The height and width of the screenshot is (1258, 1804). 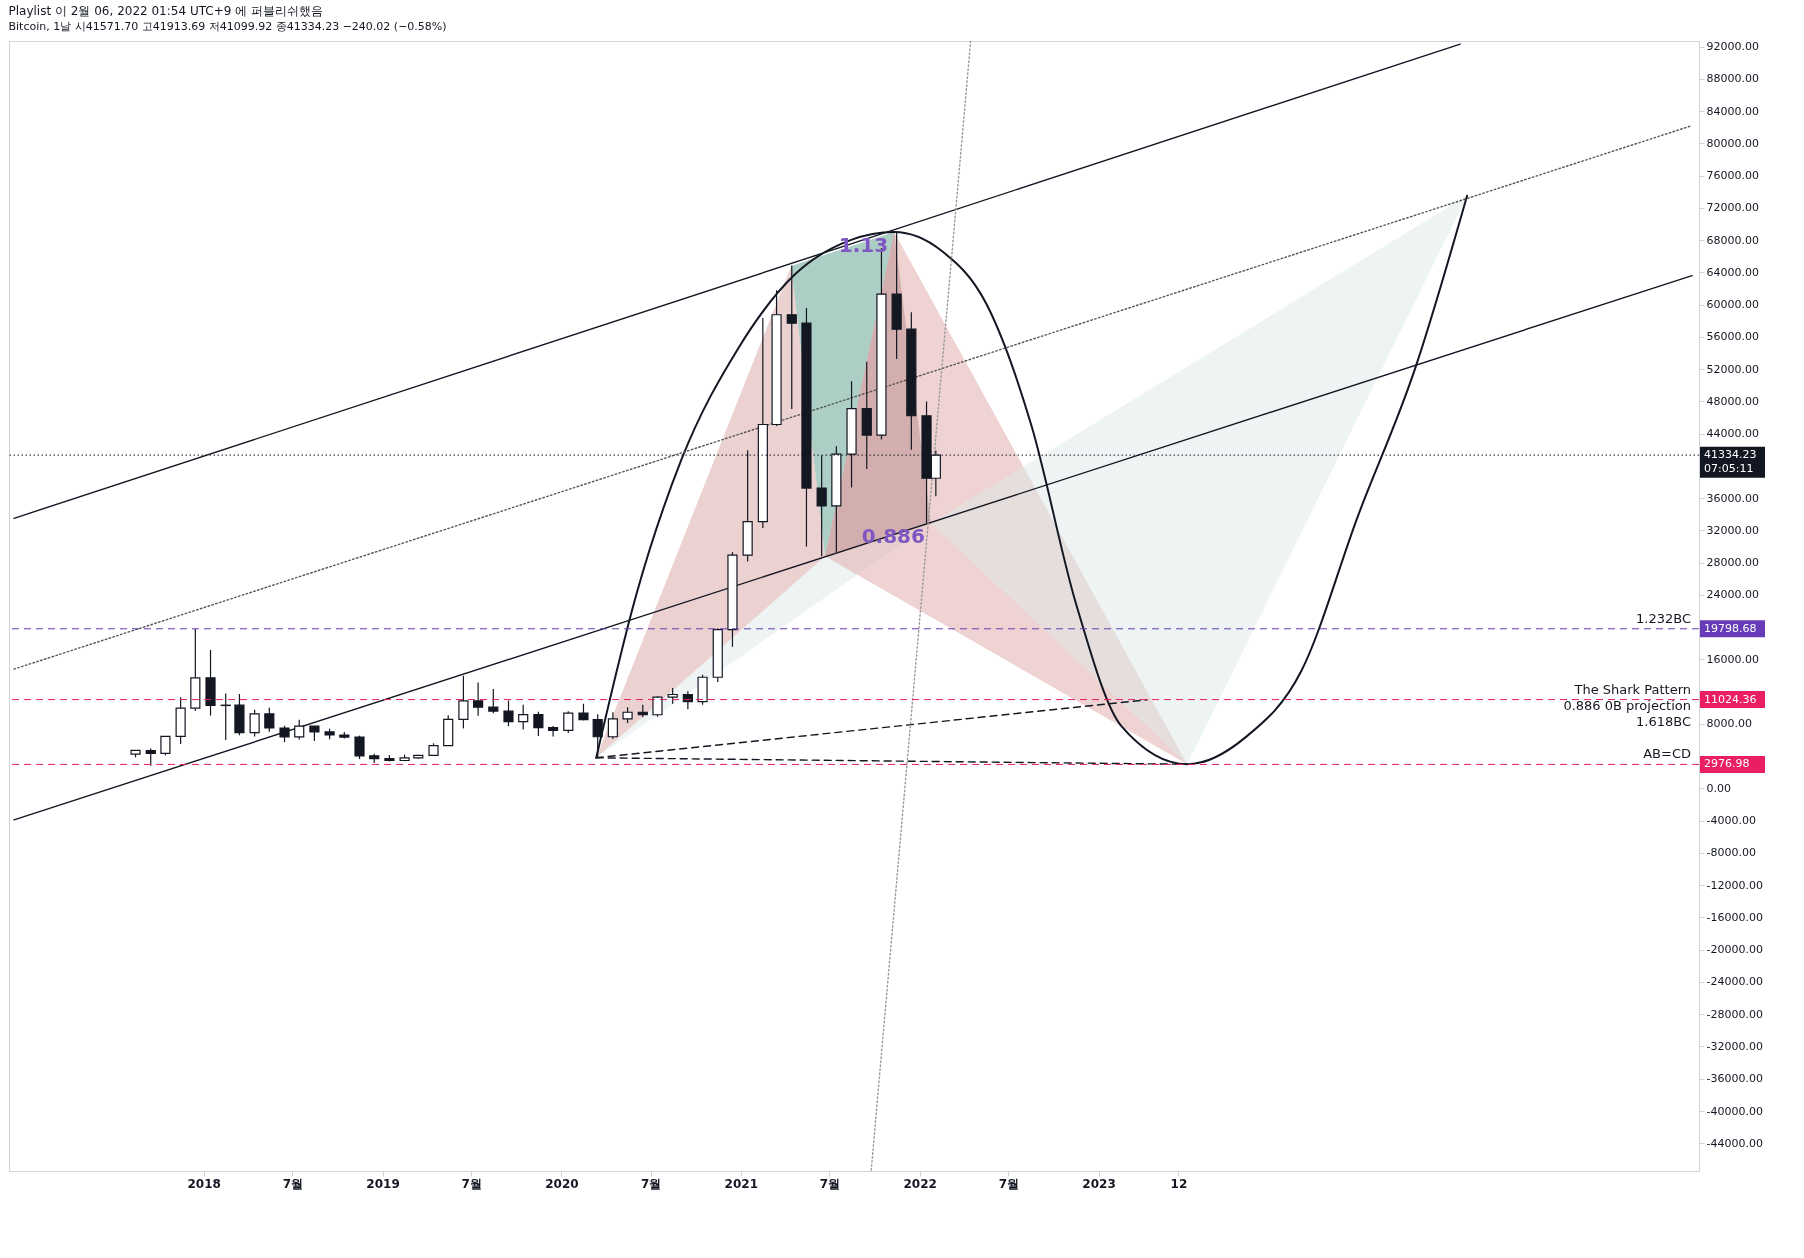 What do you see at coordinates (1731, 821) in the screenshot?
I see `y-tick-label: -4000.00` at bounding box center [1731, 821].